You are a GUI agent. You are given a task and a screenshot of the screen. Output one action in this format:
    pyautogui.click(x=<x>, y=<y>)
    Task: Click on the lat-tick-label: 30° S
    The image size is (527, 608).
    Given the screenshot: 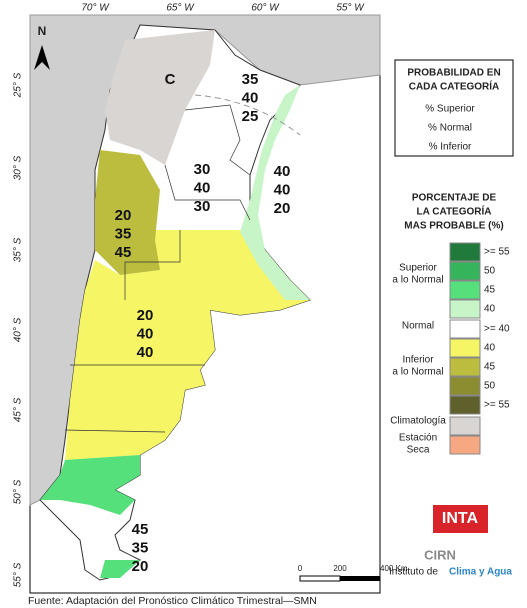 What is the action you would take?
    pyautogui.click(x=18, y=167)
    